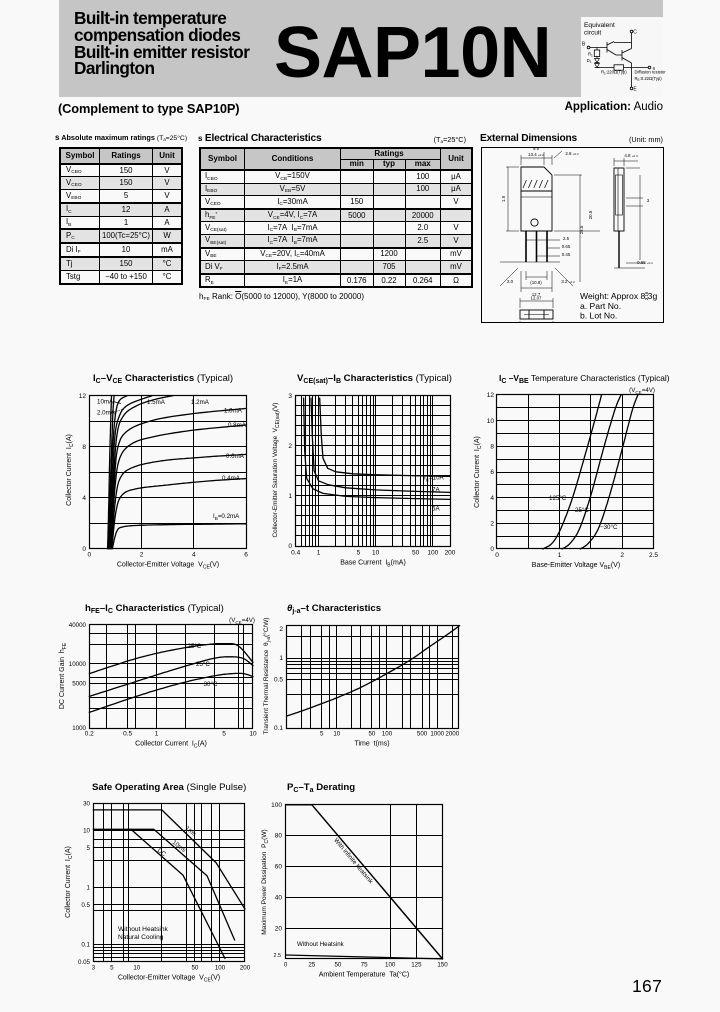  What do you see at coordinates (78, 625) in the screenshot?
I see `svg-text: 40000` at bounding box center [78, 625].